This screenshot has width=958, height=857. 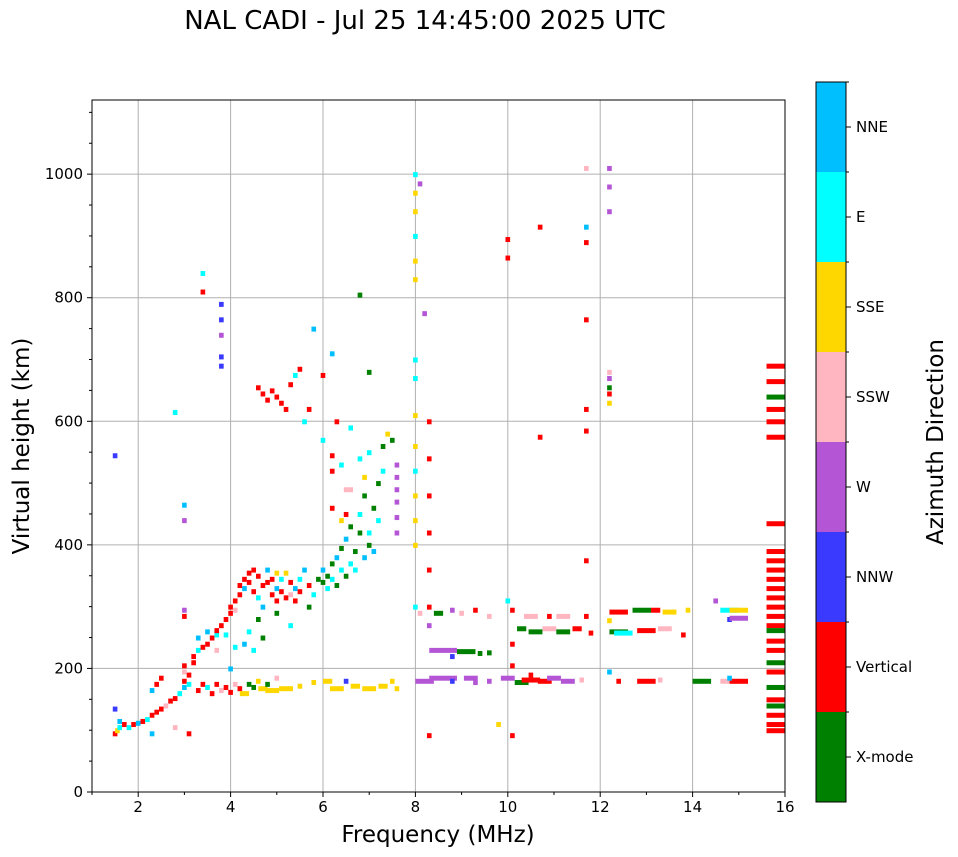 I want to click on colorbar-segment-e, so click(x=831, y=217).